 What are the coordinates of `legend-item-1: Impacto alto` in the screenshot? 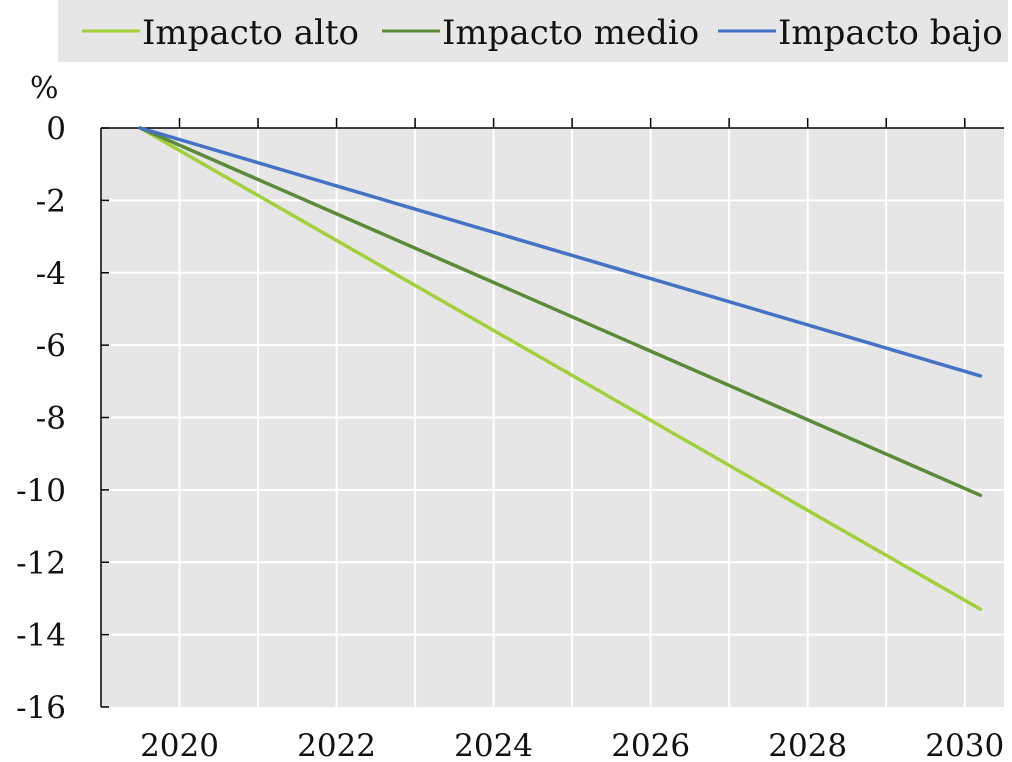 It's located at (220, 33).